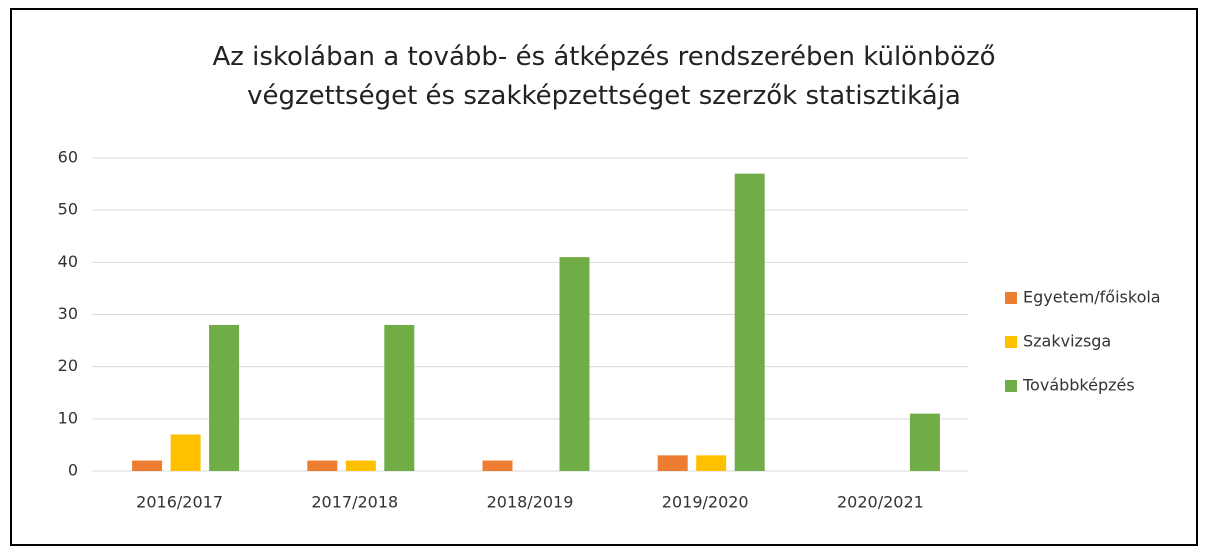  I want to click on legend-label: Egyetem/főiskola, so click(1092, 297).